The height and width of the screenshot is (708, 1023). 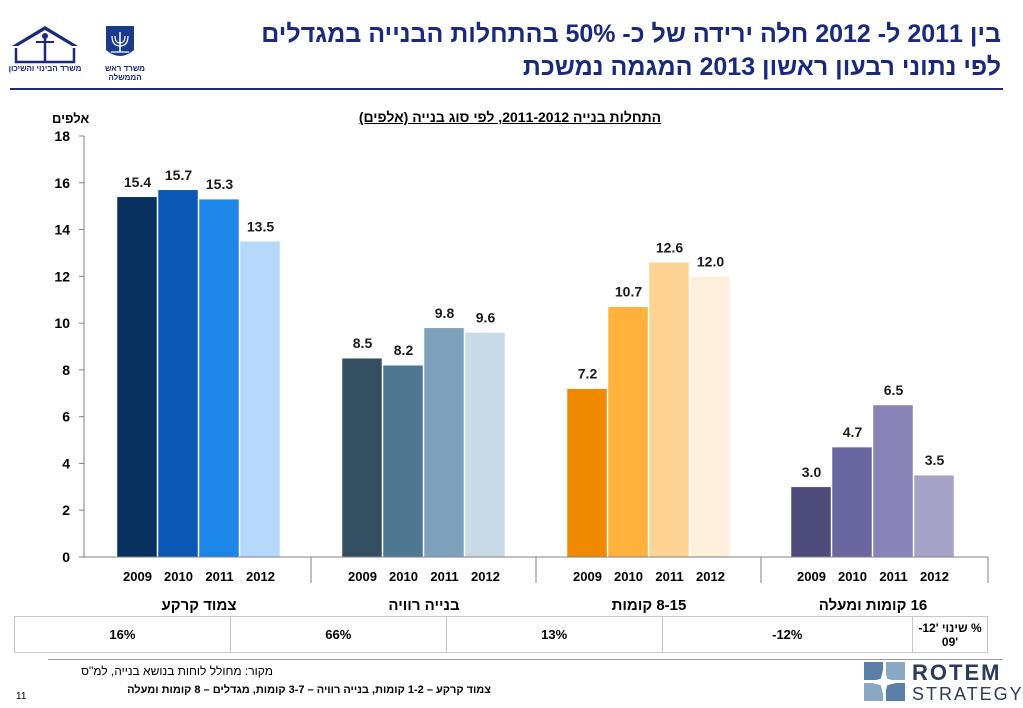 I want to click on bar-value-label: 8.5, so click(x=363, y=343).